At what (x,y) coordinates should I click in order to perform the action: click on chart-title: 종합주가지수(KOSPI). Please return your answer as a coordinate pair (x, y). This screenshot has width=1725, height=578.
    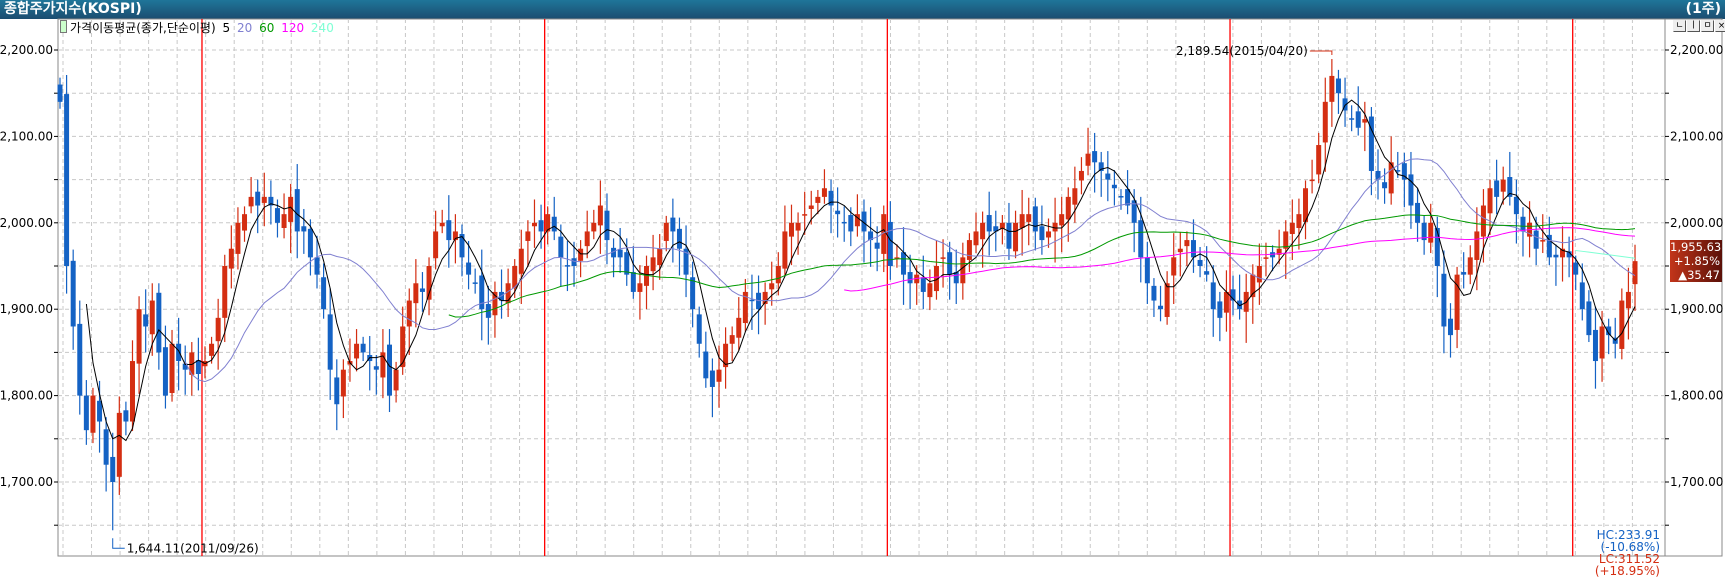
    Looking at the image, I should click on (73, 9).